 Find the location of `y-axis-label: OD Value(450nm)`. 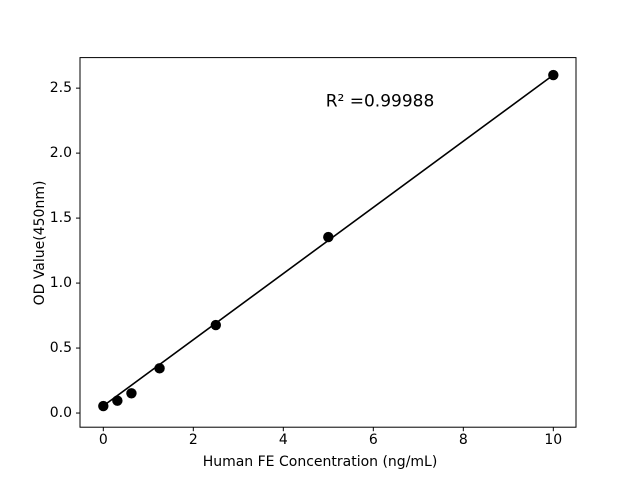

y-axis-label: OD Value(450nm) is located at coordinates (40, 243).